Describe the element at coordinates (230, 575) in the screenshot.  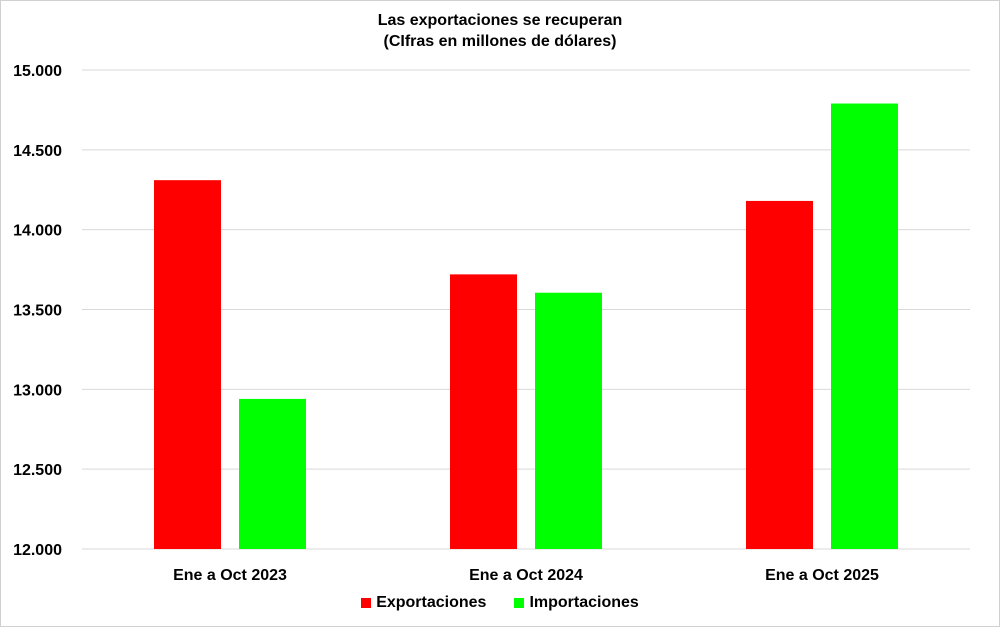
I see `x-tick-label: Ene a Oct 2023` at that location.